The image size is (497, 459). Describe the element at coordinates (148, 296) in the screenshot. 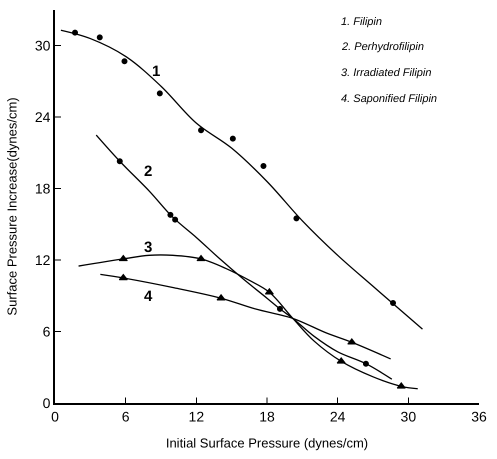

I see `annotation: 4` at that location.